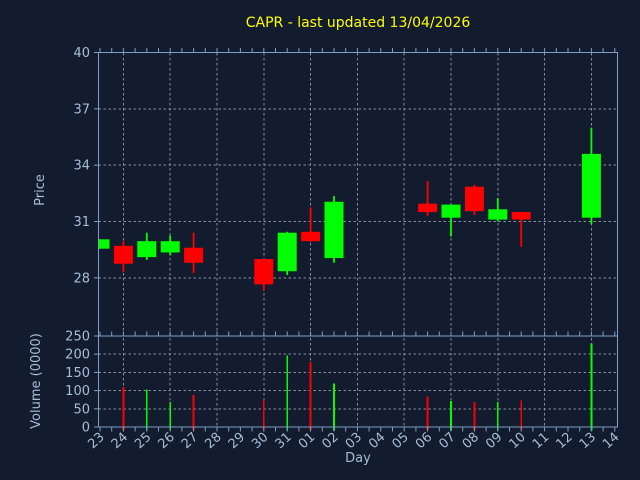  Describe the element at coordinates (77, 355) in the screenshot. I see `volume-tick-label-200: 200` at that location.